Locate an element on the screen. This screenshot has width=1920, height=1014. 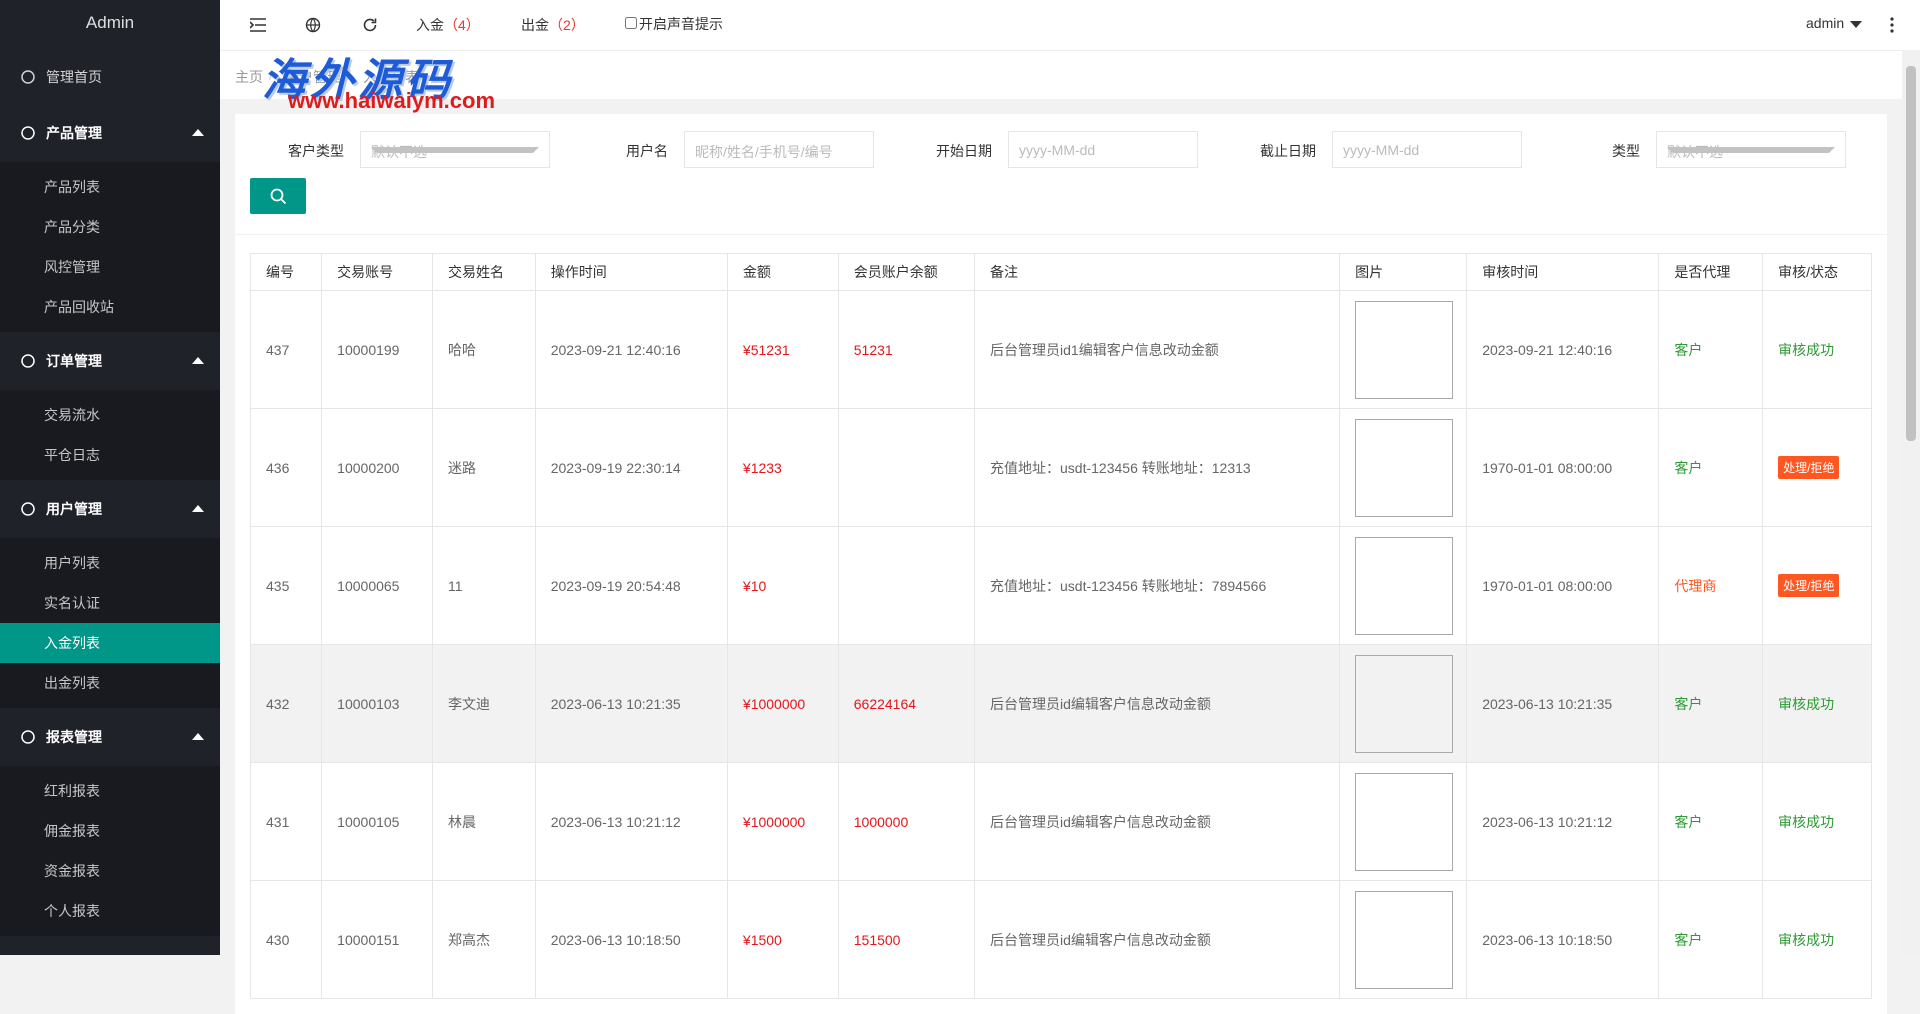
menu-icon is located at coordinates (28, 133).